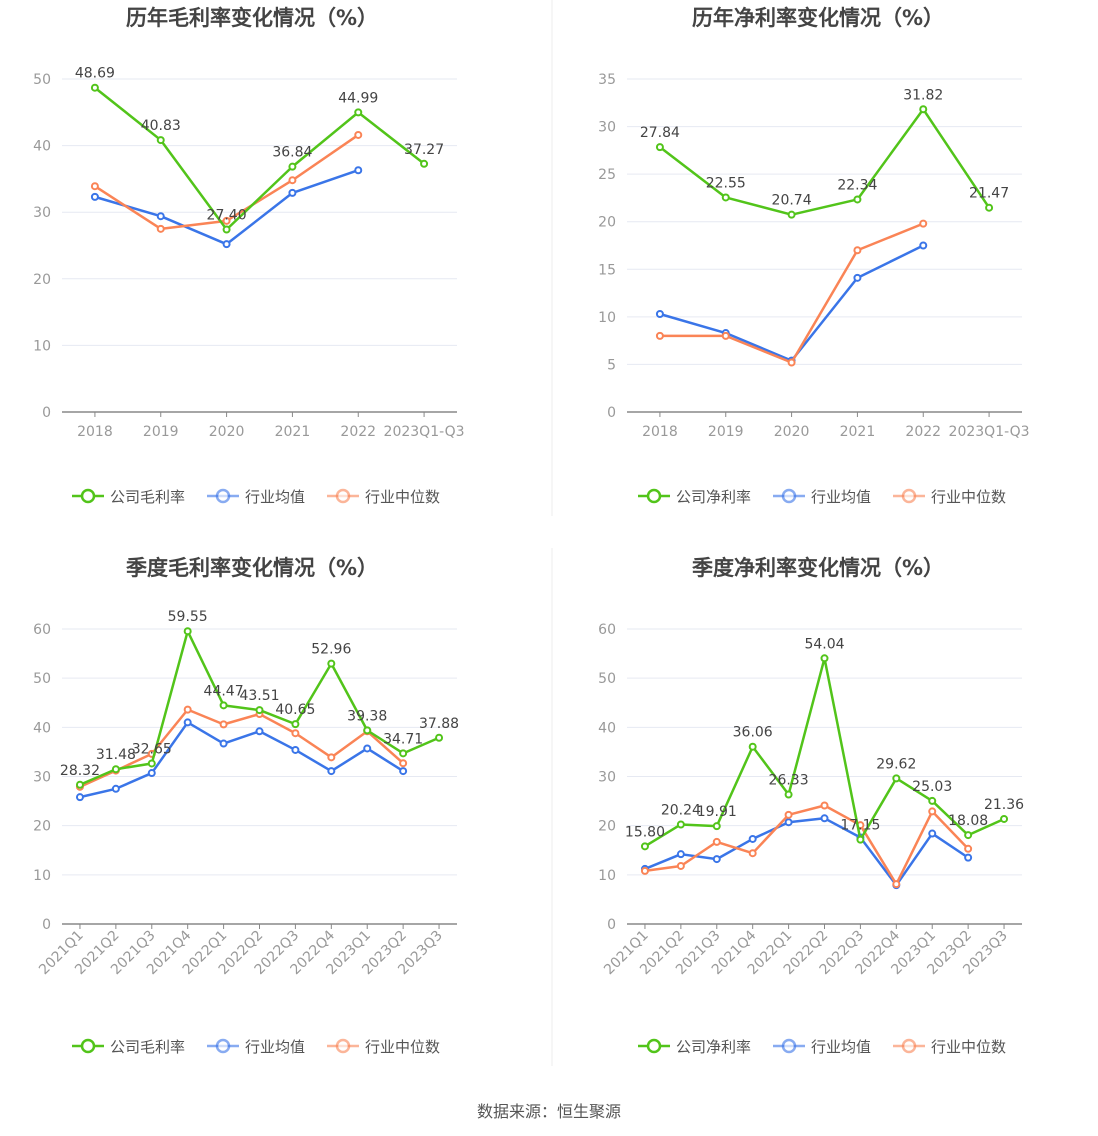 The height and width of the screenshot is (1136, 1098). What do you see at coordinates (161, 126) in the screenshot?
I see `data-label: 40.83` at bounding box center [161, 126].